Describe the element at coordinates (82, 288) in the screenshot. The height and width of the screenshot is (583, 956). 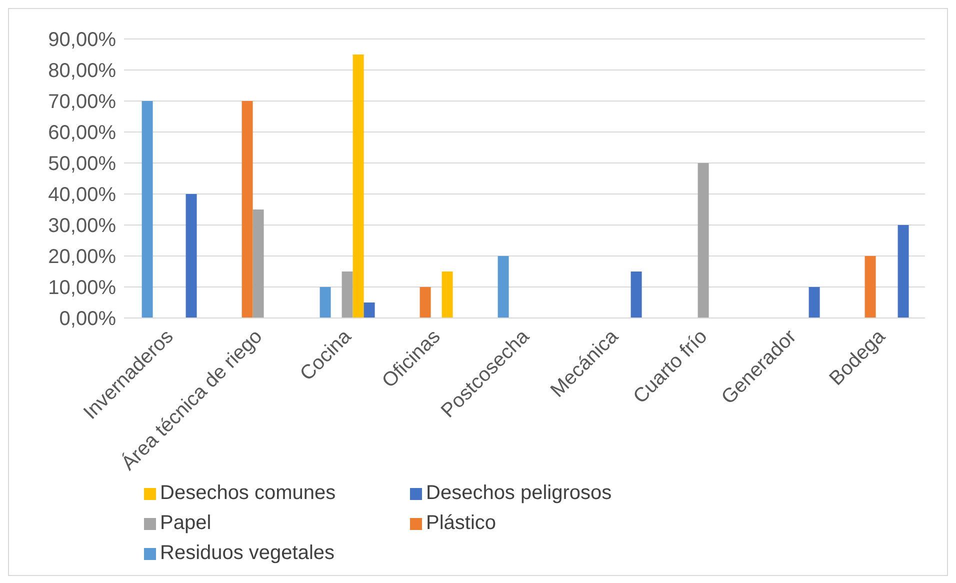
I see `y-tick-label: 10,00%` at that location.